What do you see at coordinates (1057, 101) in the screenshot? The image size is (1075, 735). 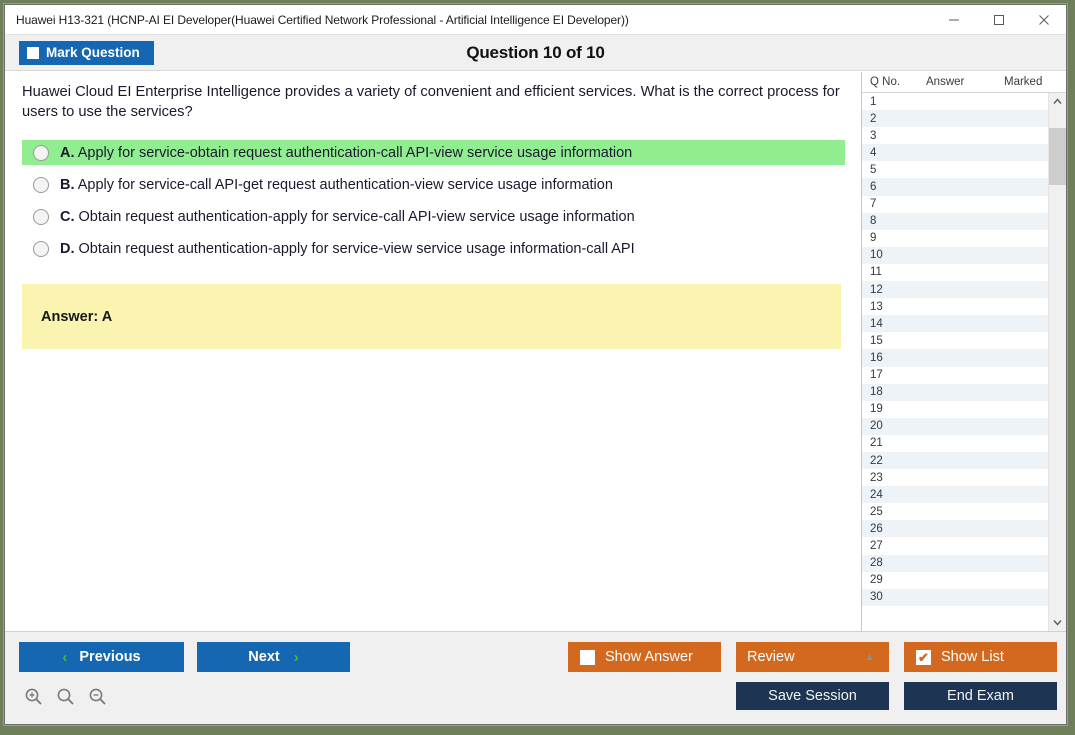 I see `chevron-up-icon` at bounding box center [1057, 101].